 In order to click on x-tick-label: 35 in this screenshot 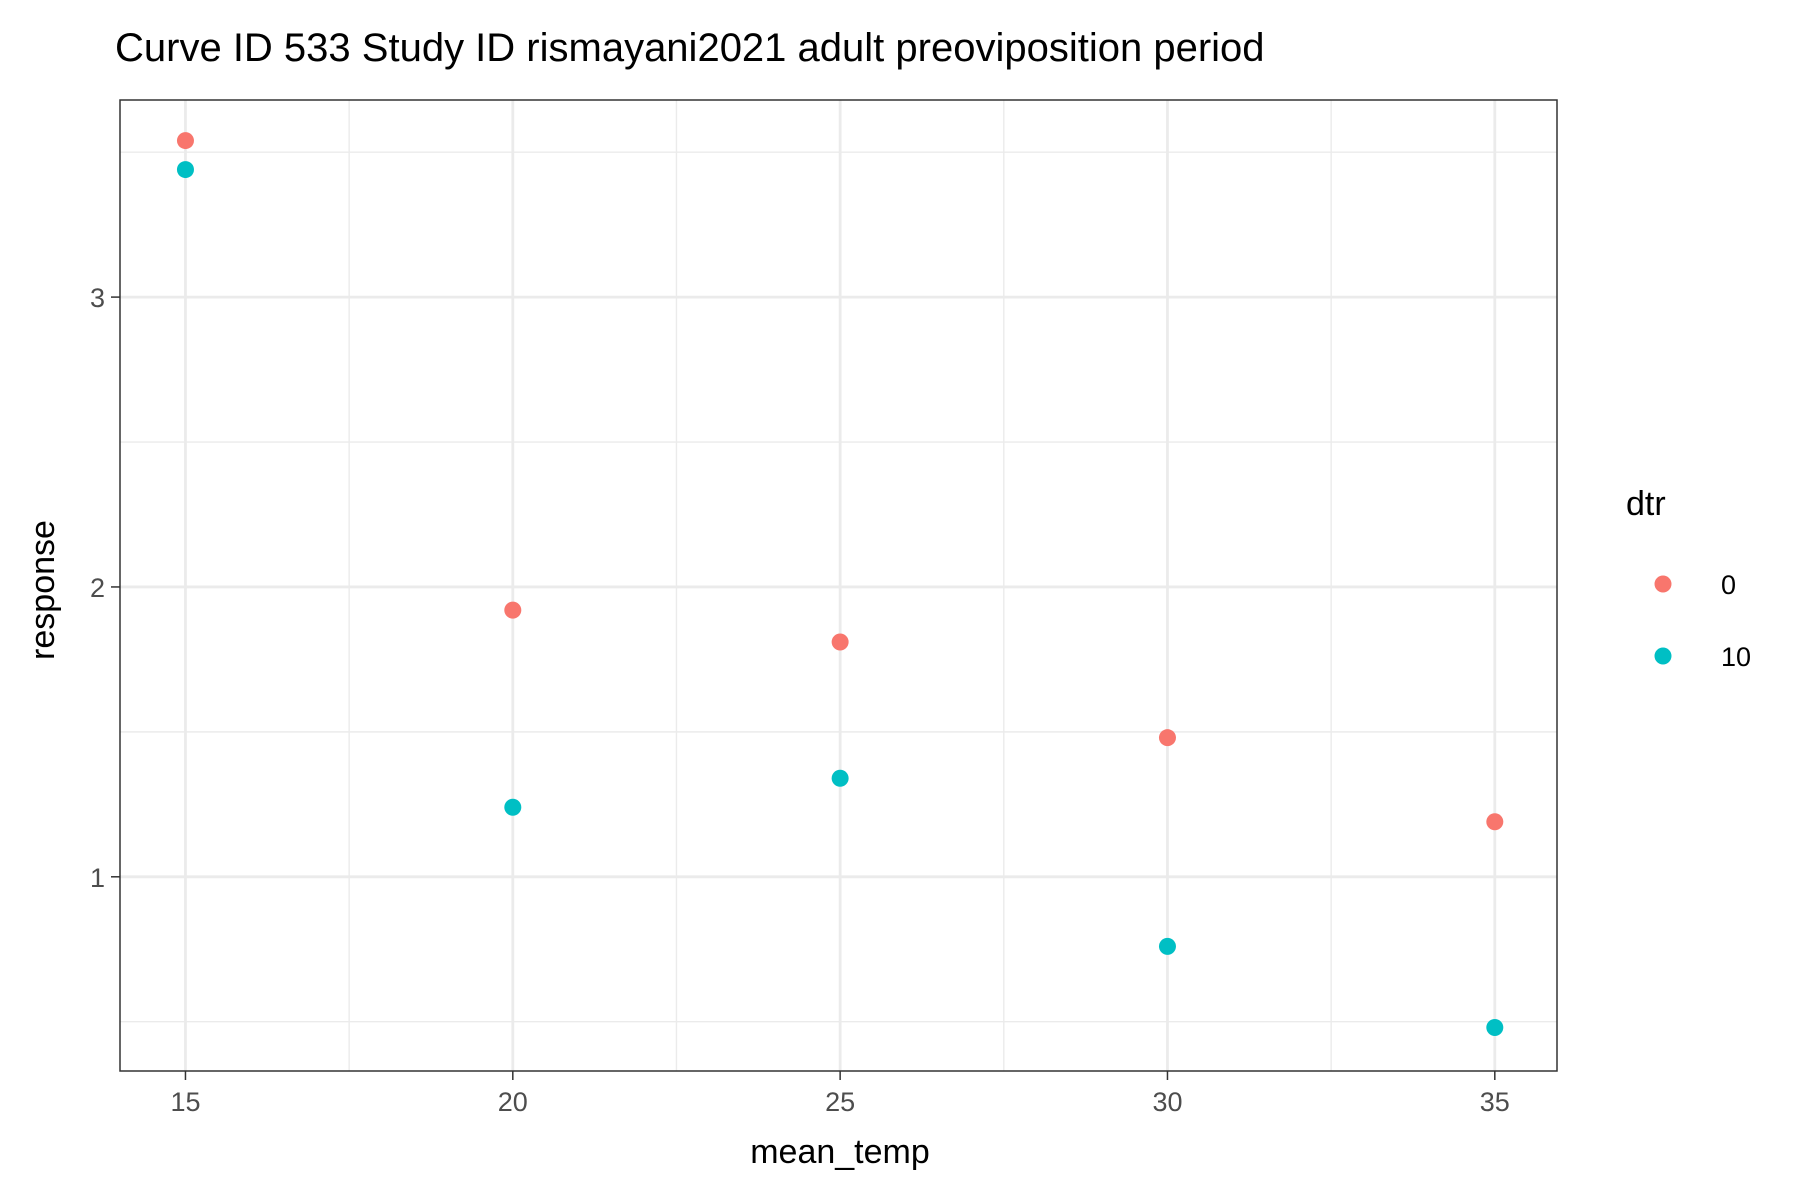, I will do `click(1495, 1102)`.